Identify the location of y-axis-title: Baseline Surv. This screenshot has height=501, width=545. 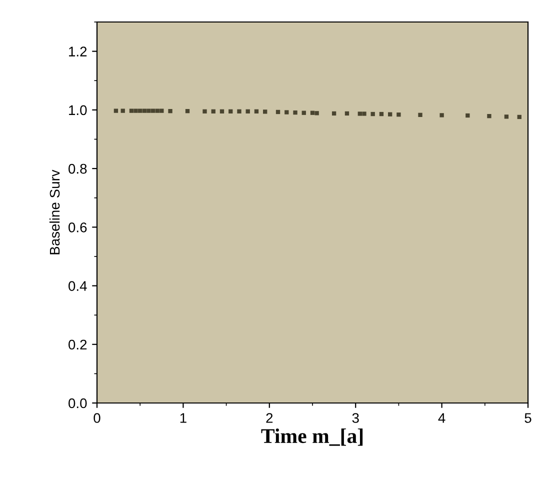
(54, 212).